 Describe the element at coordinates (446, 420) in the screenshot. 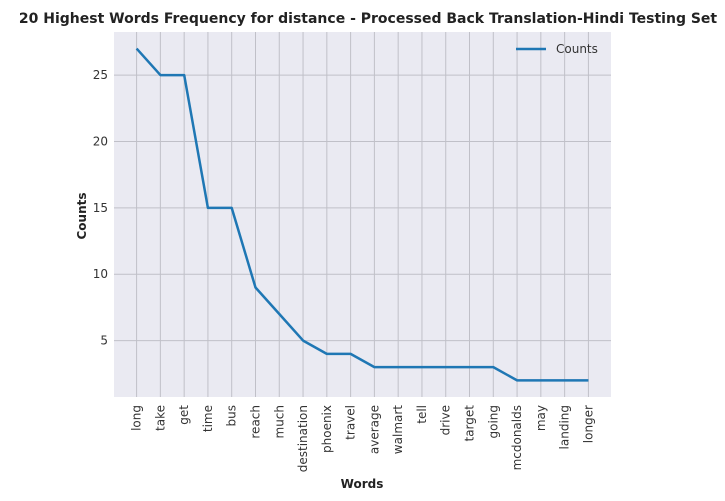

I see `x-tick-label: drive` at that location.